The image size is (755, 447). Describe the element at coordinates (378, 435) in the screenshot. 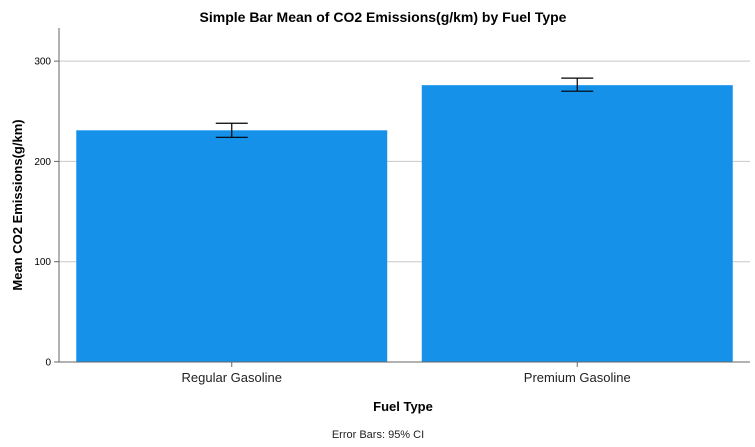

I see `error-bars-note: Error Bars: 95% CI` at that location.